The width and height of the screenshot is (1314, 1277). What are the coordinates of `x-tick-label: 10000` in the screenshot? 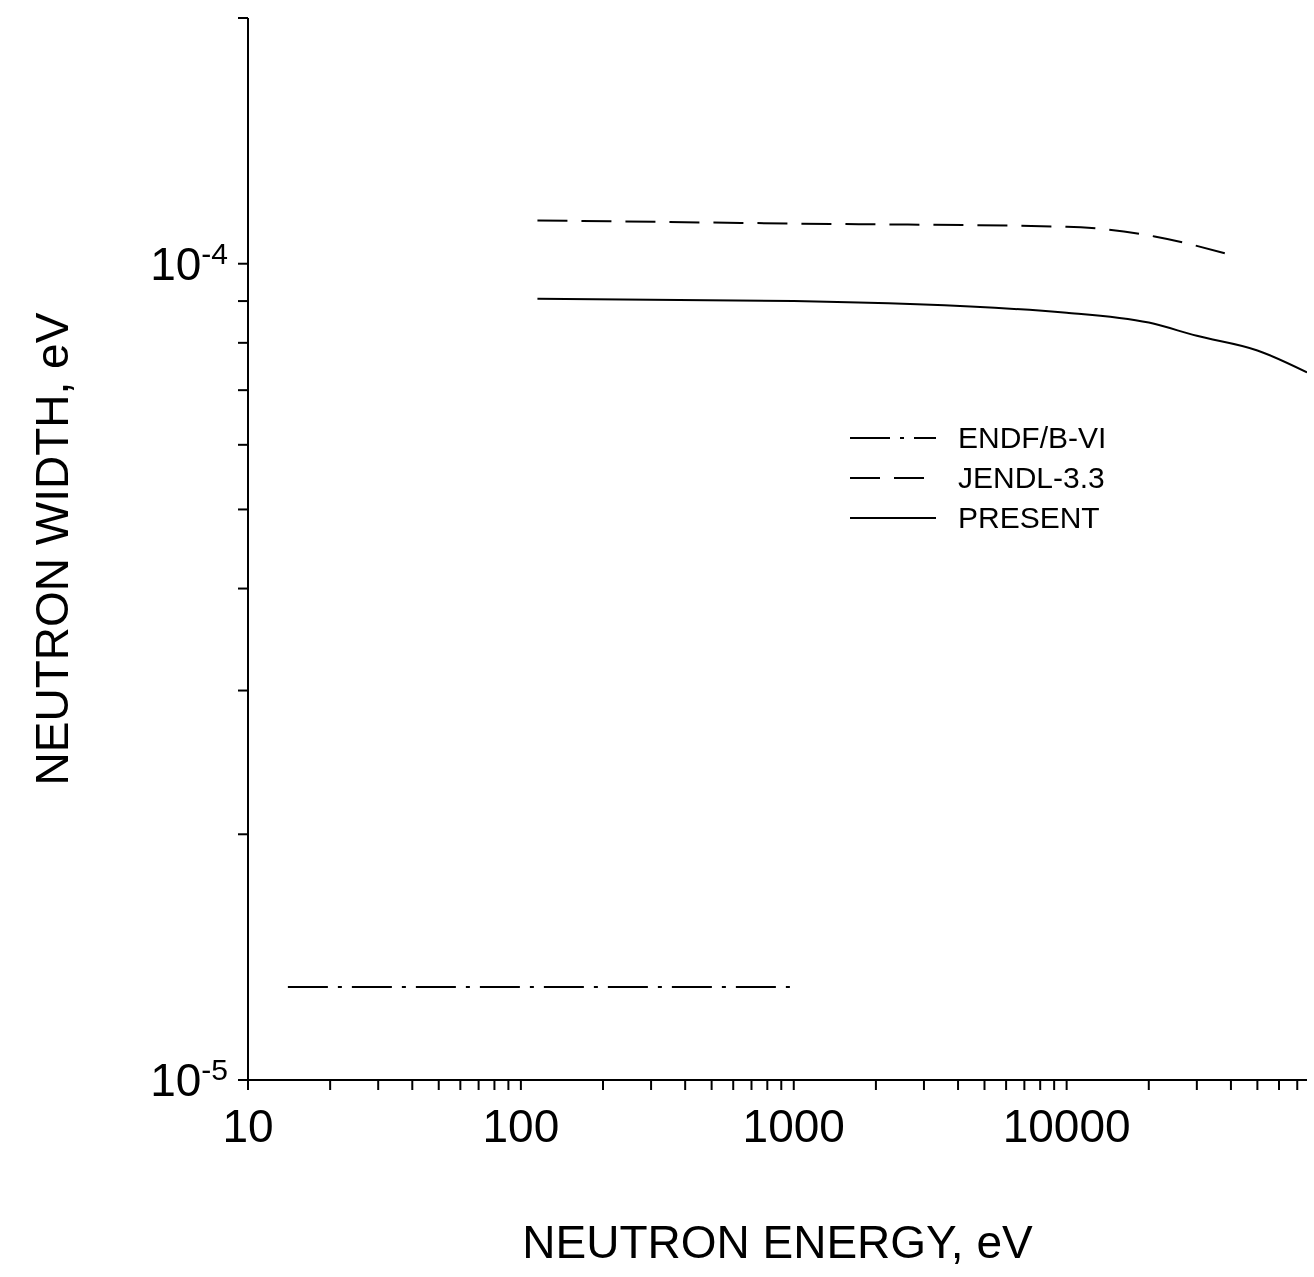 It's located at (1066, 1126).